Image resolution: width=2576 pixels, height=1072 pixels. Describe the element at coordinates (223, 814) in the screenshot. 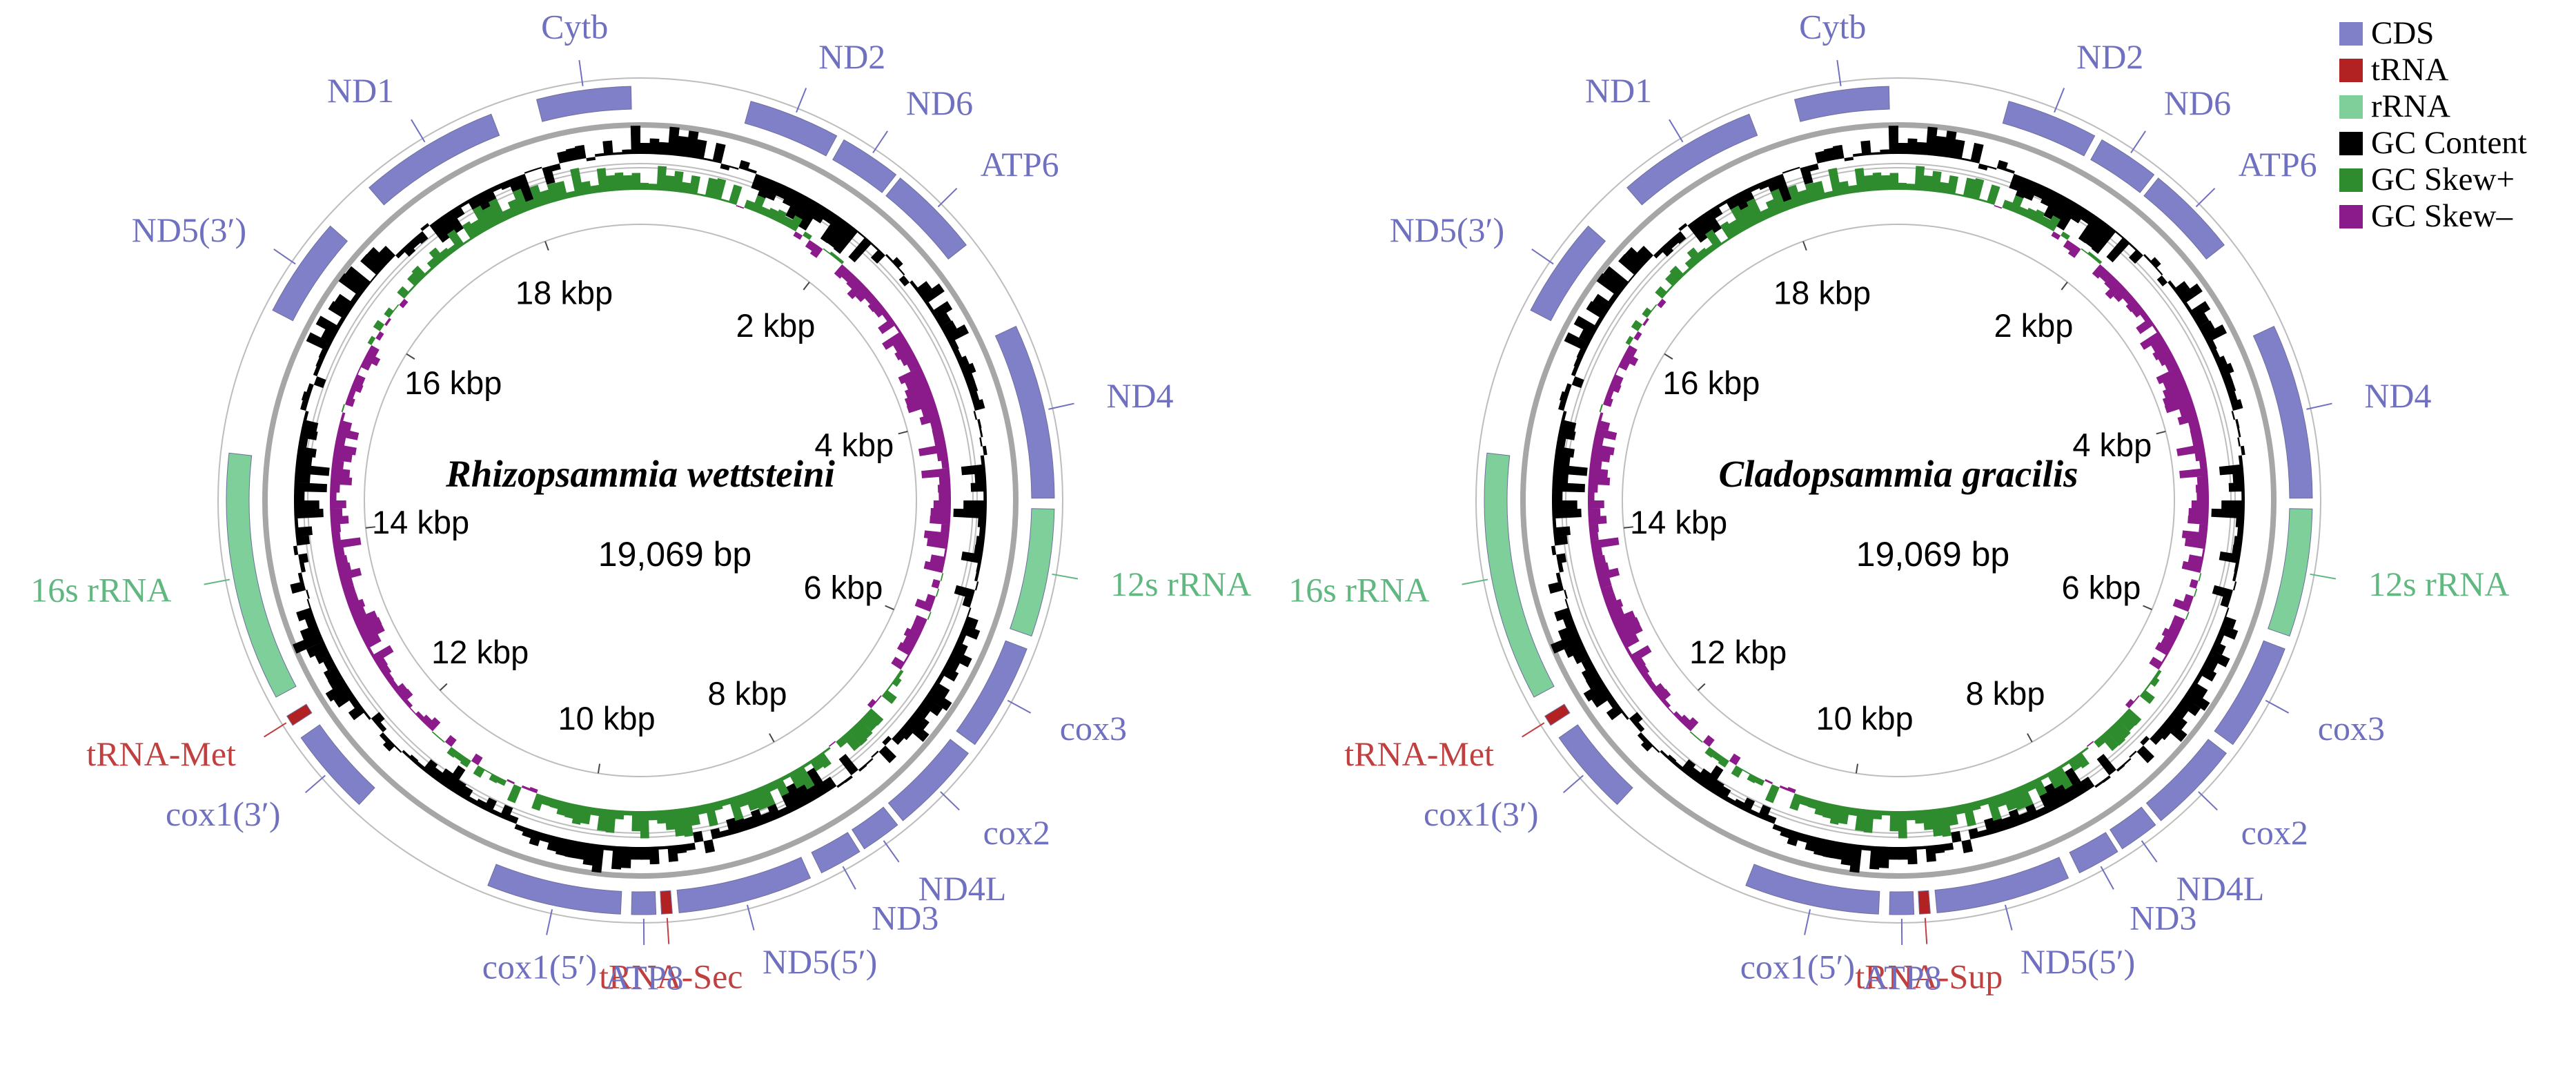

I see `gene-label: cox1(3′)` at that location.